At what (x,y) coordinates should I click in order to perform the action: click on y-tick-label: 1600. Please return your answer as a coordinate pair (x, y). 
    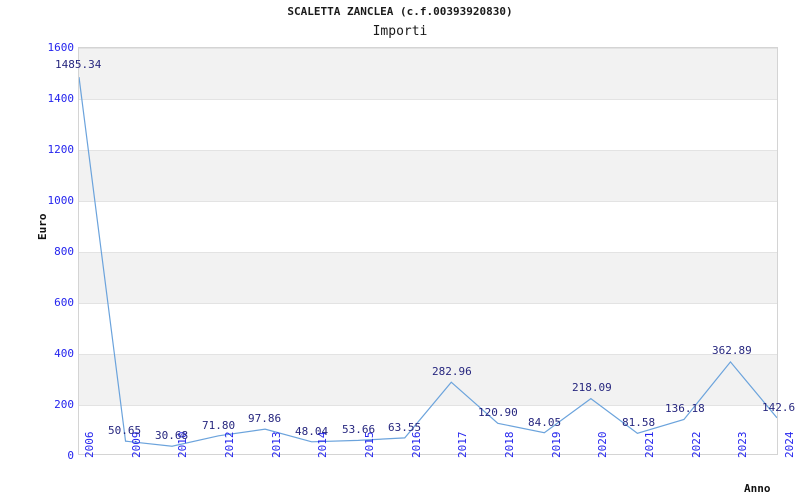
    Looking at the image, I should click on (61, 47).